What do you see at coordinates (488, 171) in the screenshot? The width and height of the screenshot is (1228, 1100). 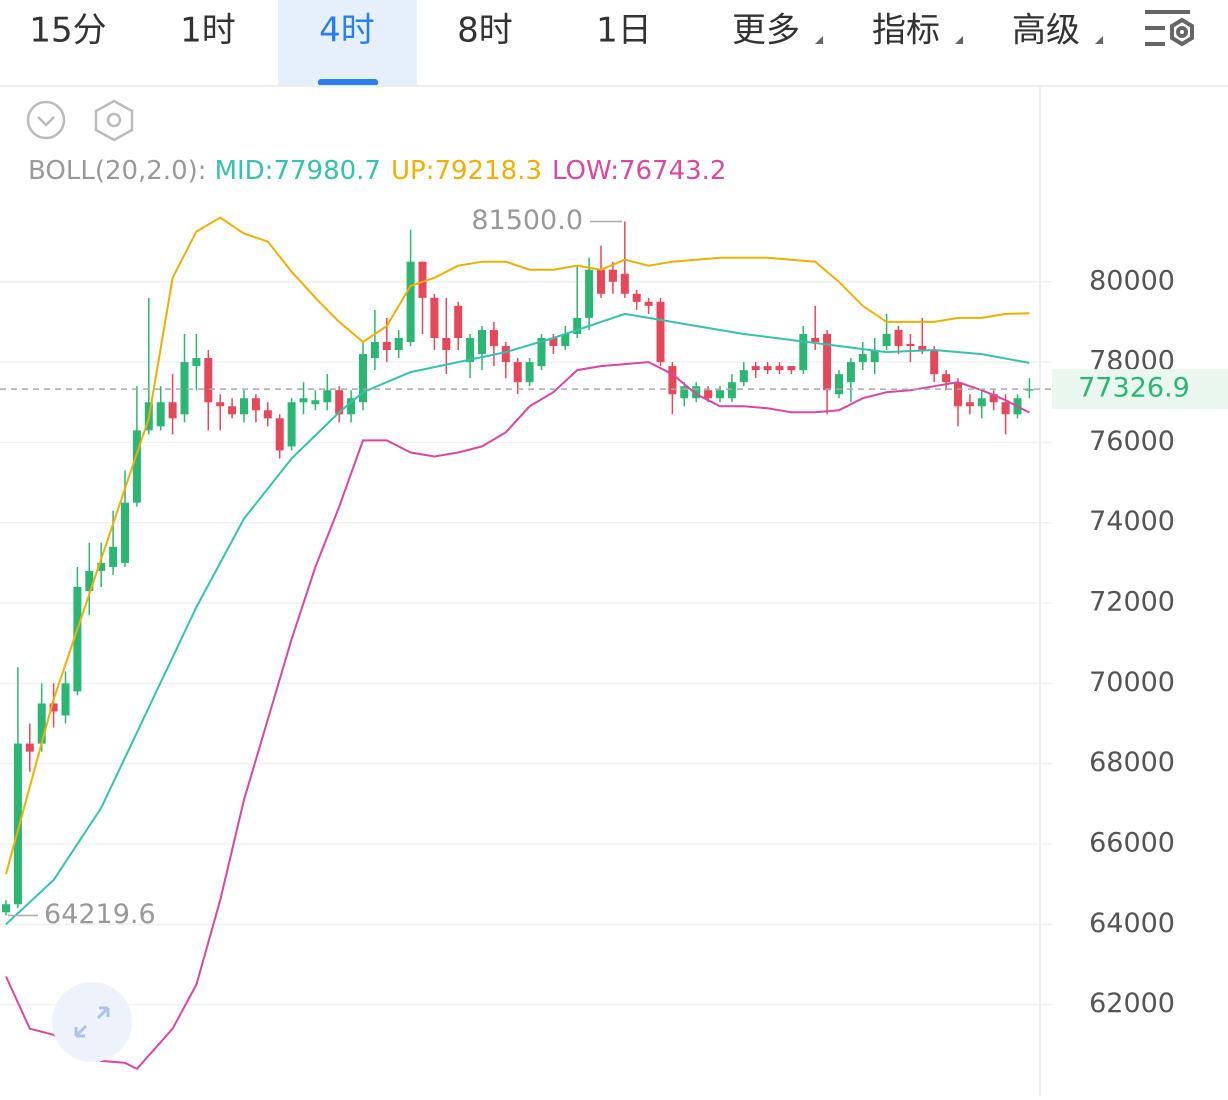 I see `indicator-value: 79218.3` at bounding box center [488, 171].